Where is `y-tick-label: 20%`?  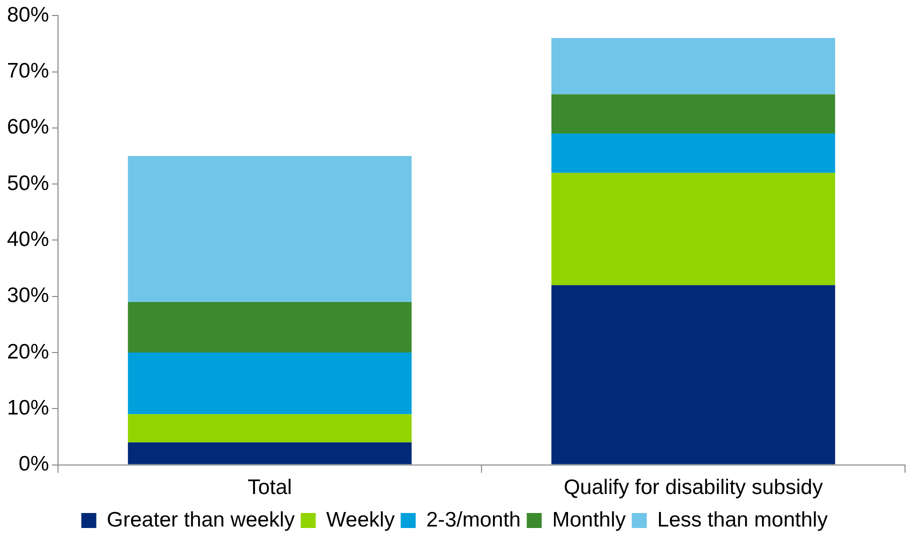 y-tick-label: 20% is located at coordinates (28, 352).